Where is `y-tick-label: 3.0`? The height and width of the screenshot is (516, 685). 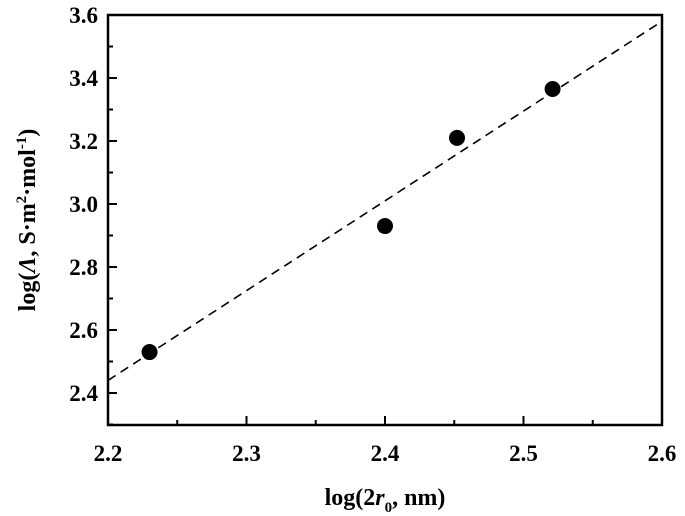
y-tick-label: 3.0 is located at coordinates (83, 204).